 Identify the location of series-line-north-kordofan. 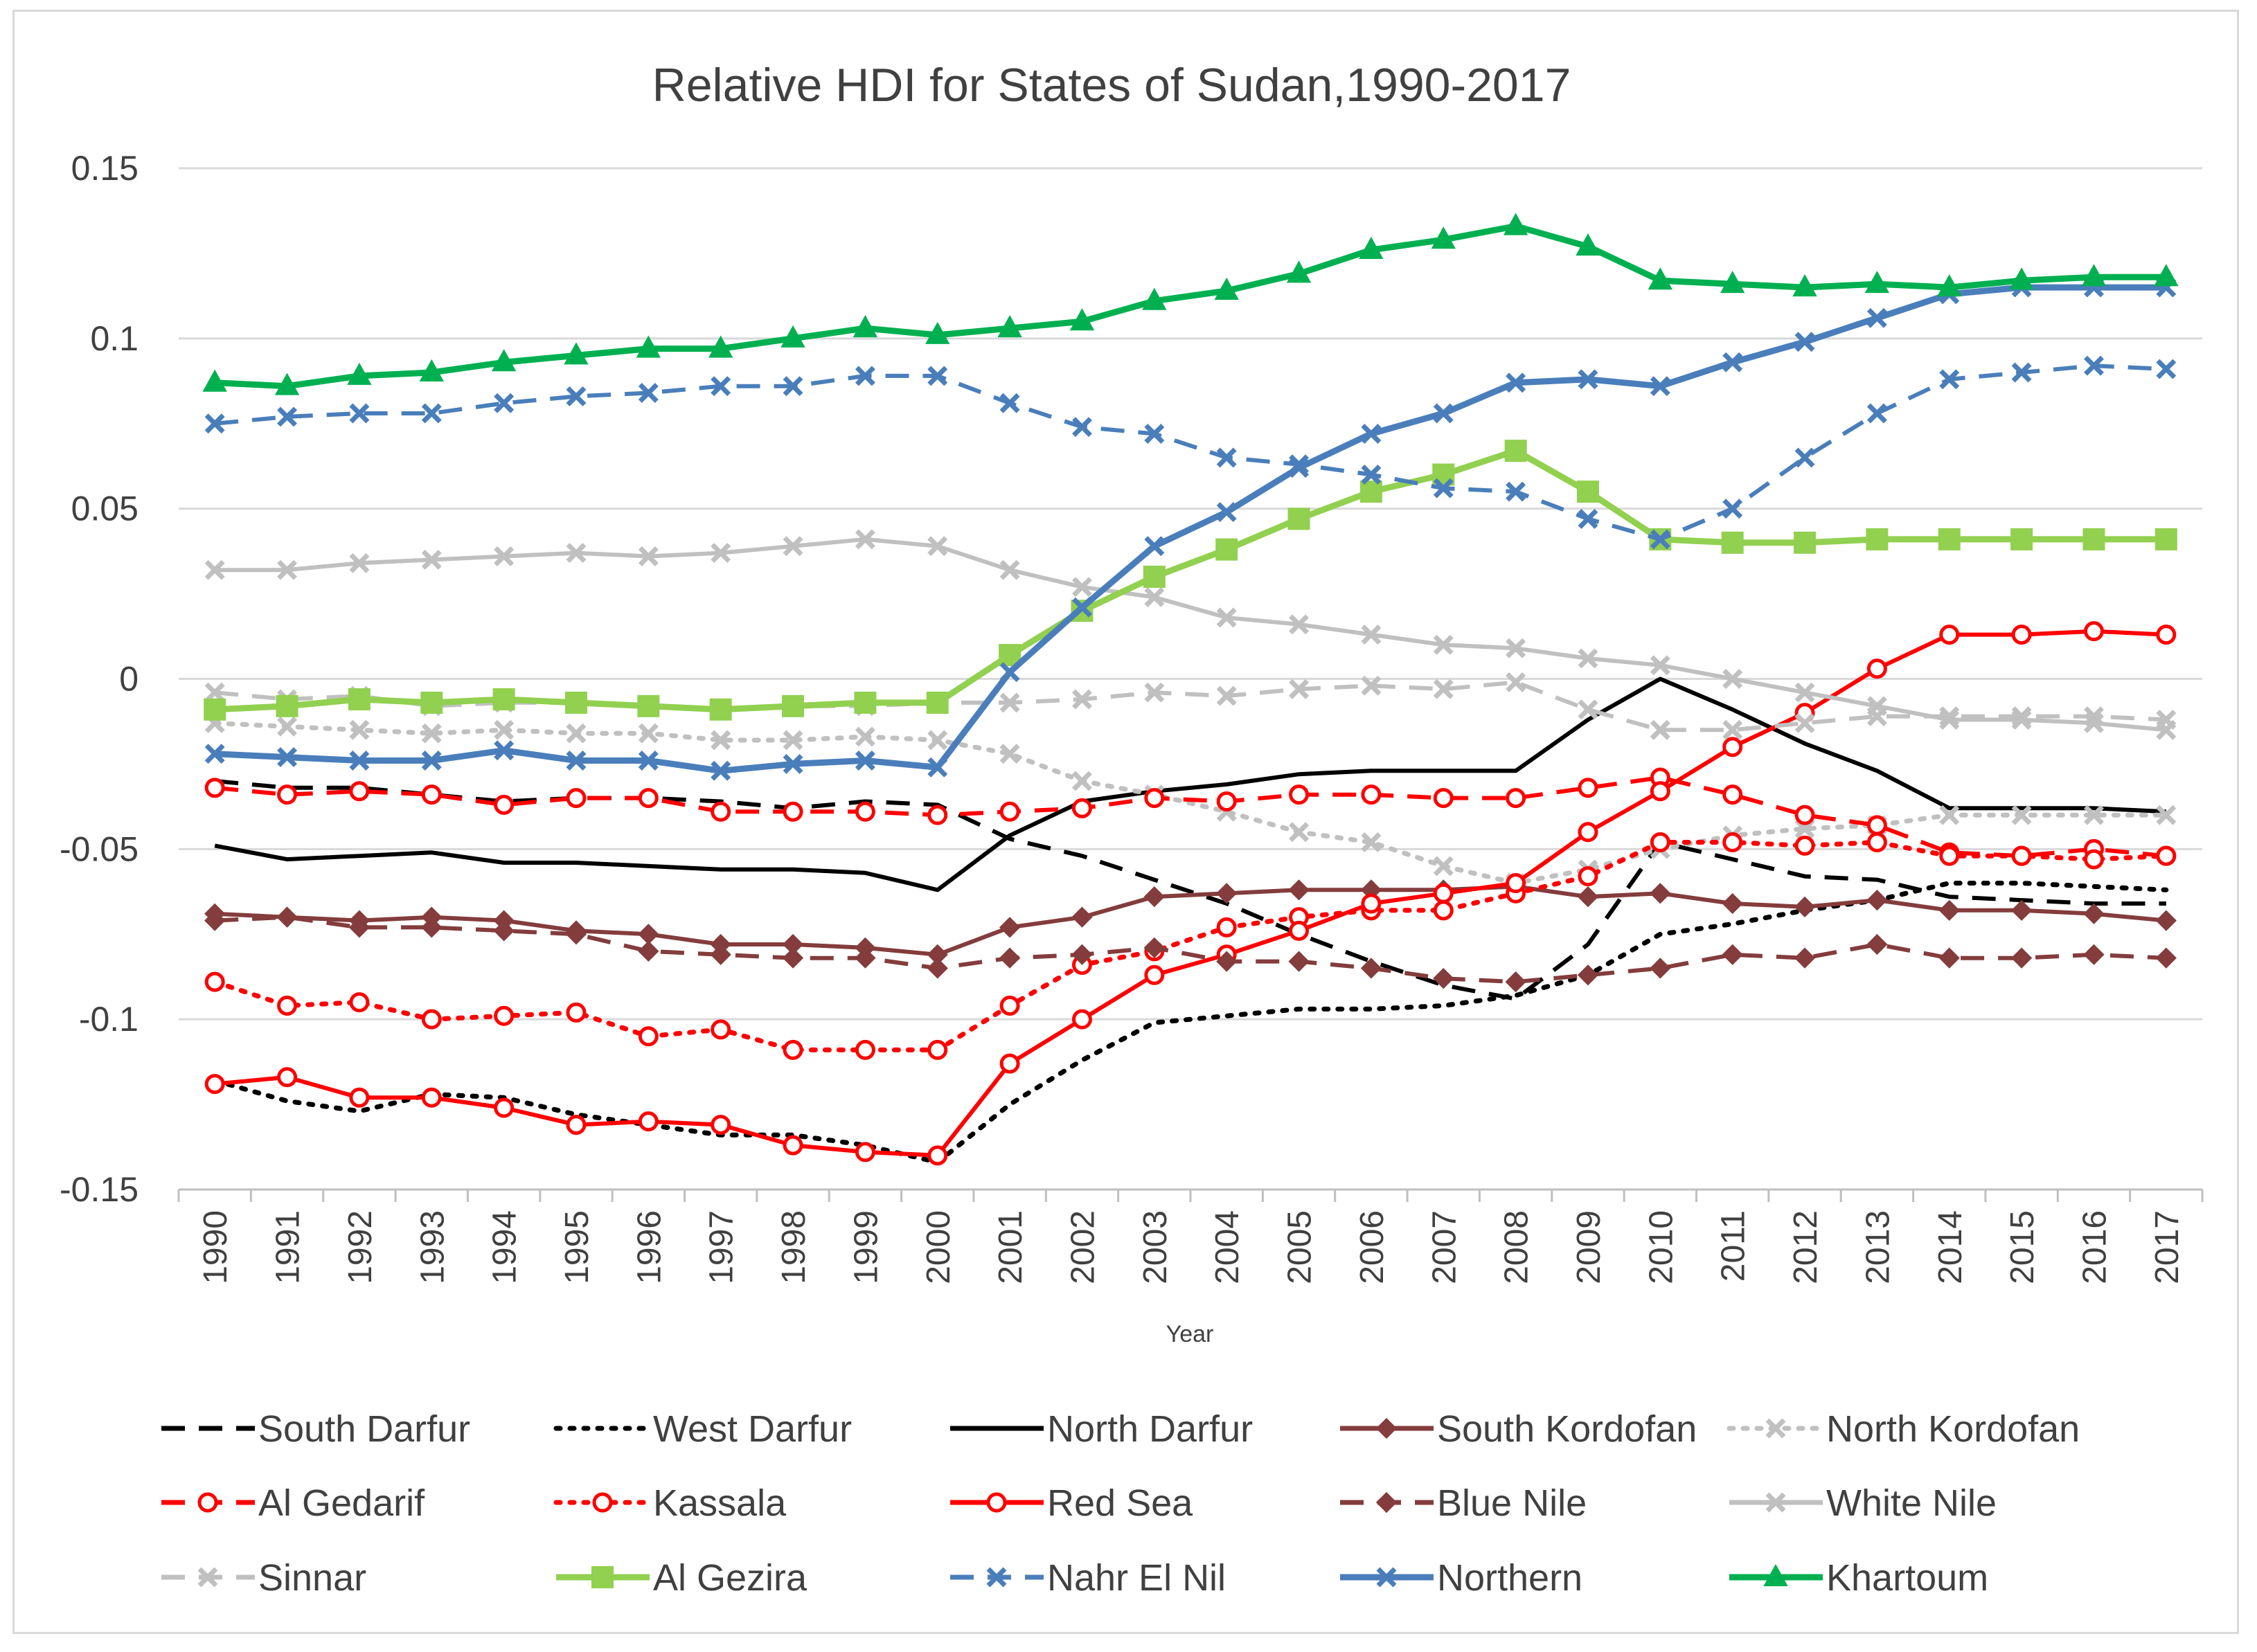
(1190, 803).